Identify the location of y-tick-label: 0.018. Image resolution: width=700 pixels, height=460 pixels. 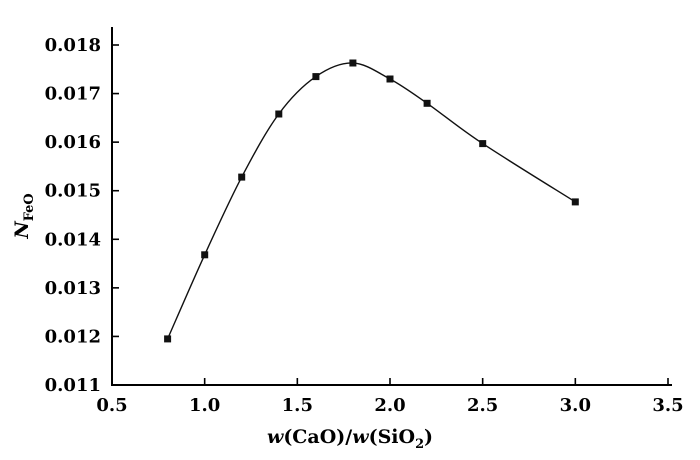
(73, 45).